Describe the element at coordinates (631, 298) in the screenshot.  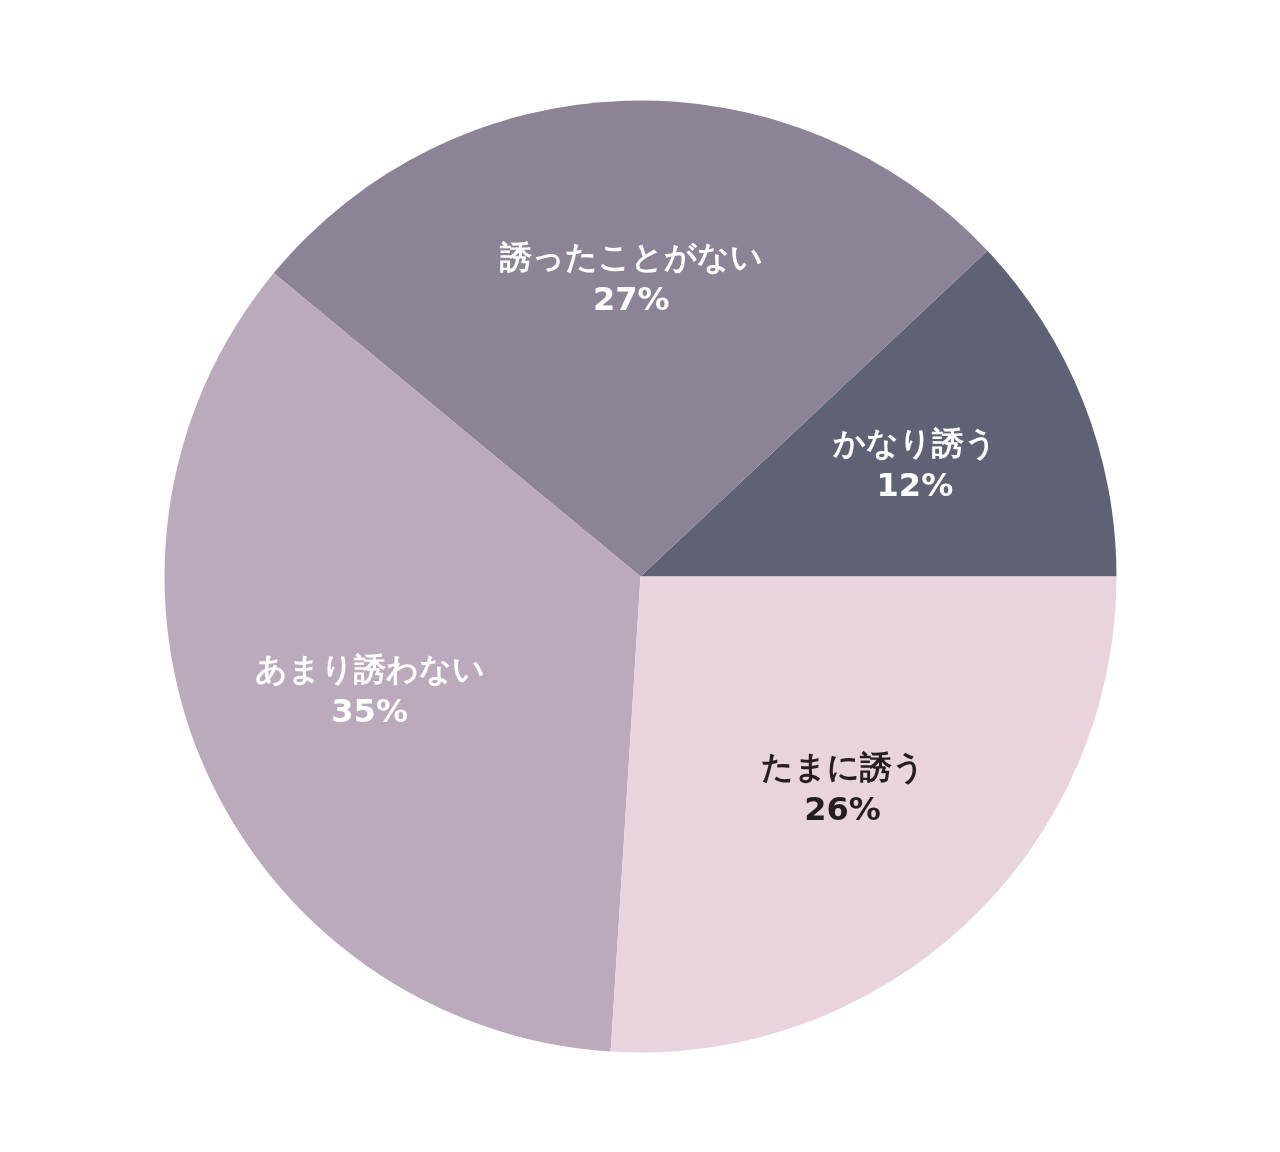
I see `data-label: 27%` at that location.